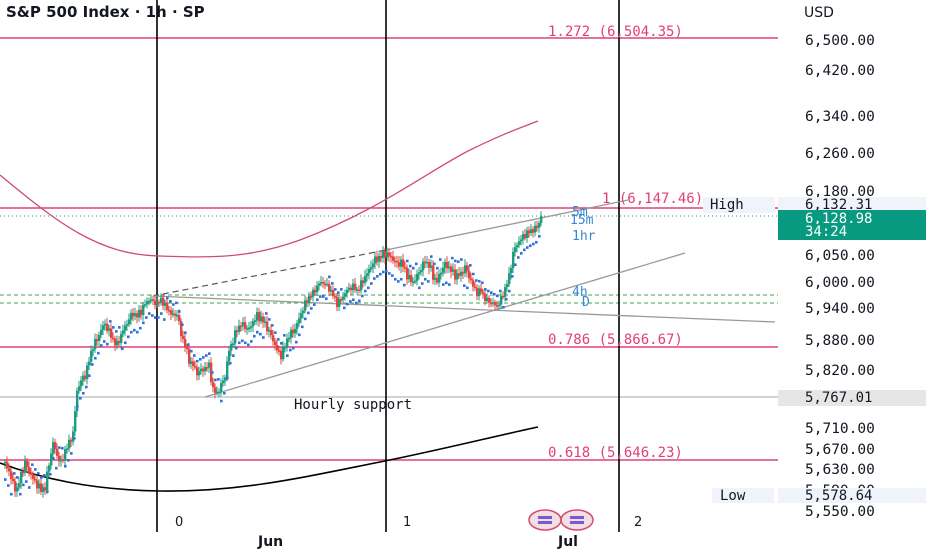  Describe the element at coordinates (269, 189) in the screenshot. I see `moving-average-red` at that location.